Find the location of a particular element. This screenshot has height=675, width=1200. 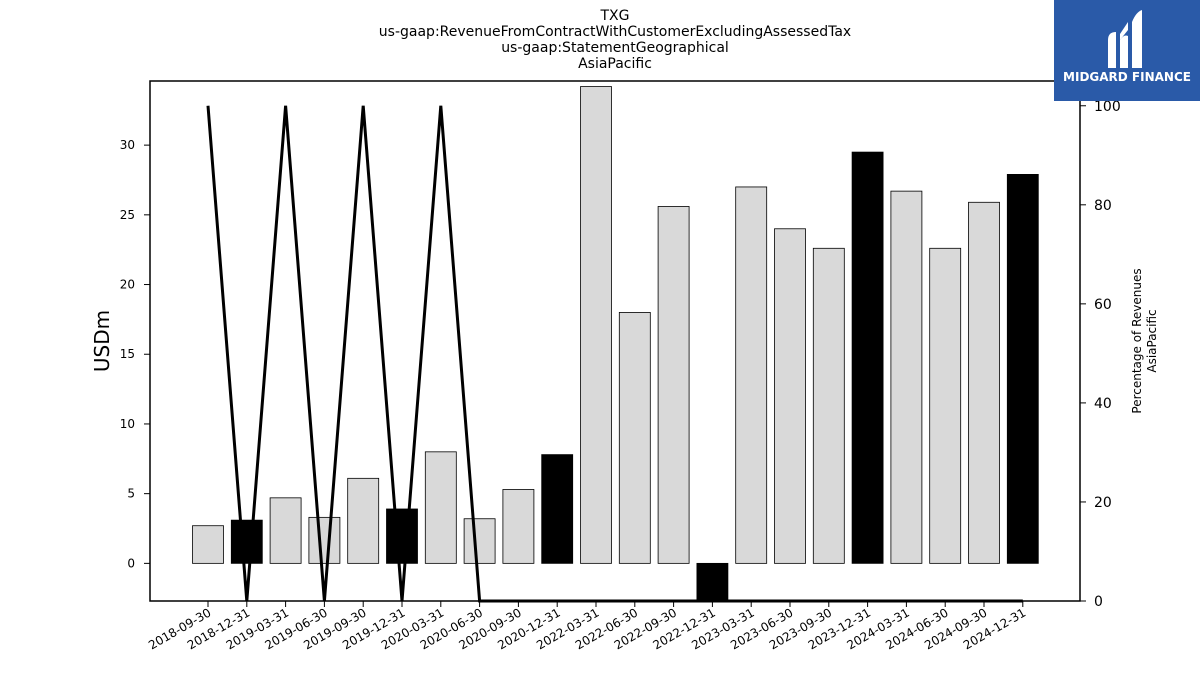

y-tick-label-right: 60 is located at coordinates (1103, 305).